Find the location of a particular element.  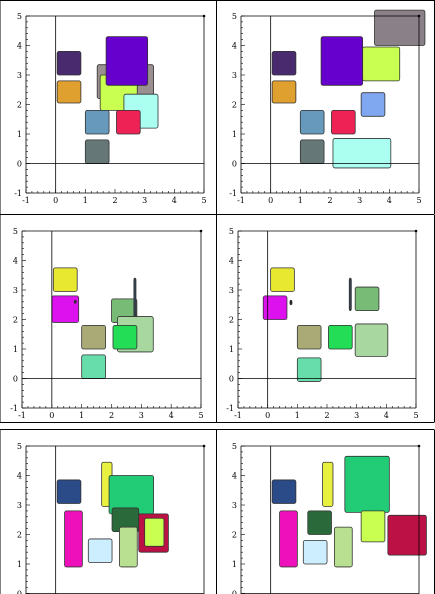

chart-panel-6: 0 1 2 3 4 5 is located at coordinates (329, 518).